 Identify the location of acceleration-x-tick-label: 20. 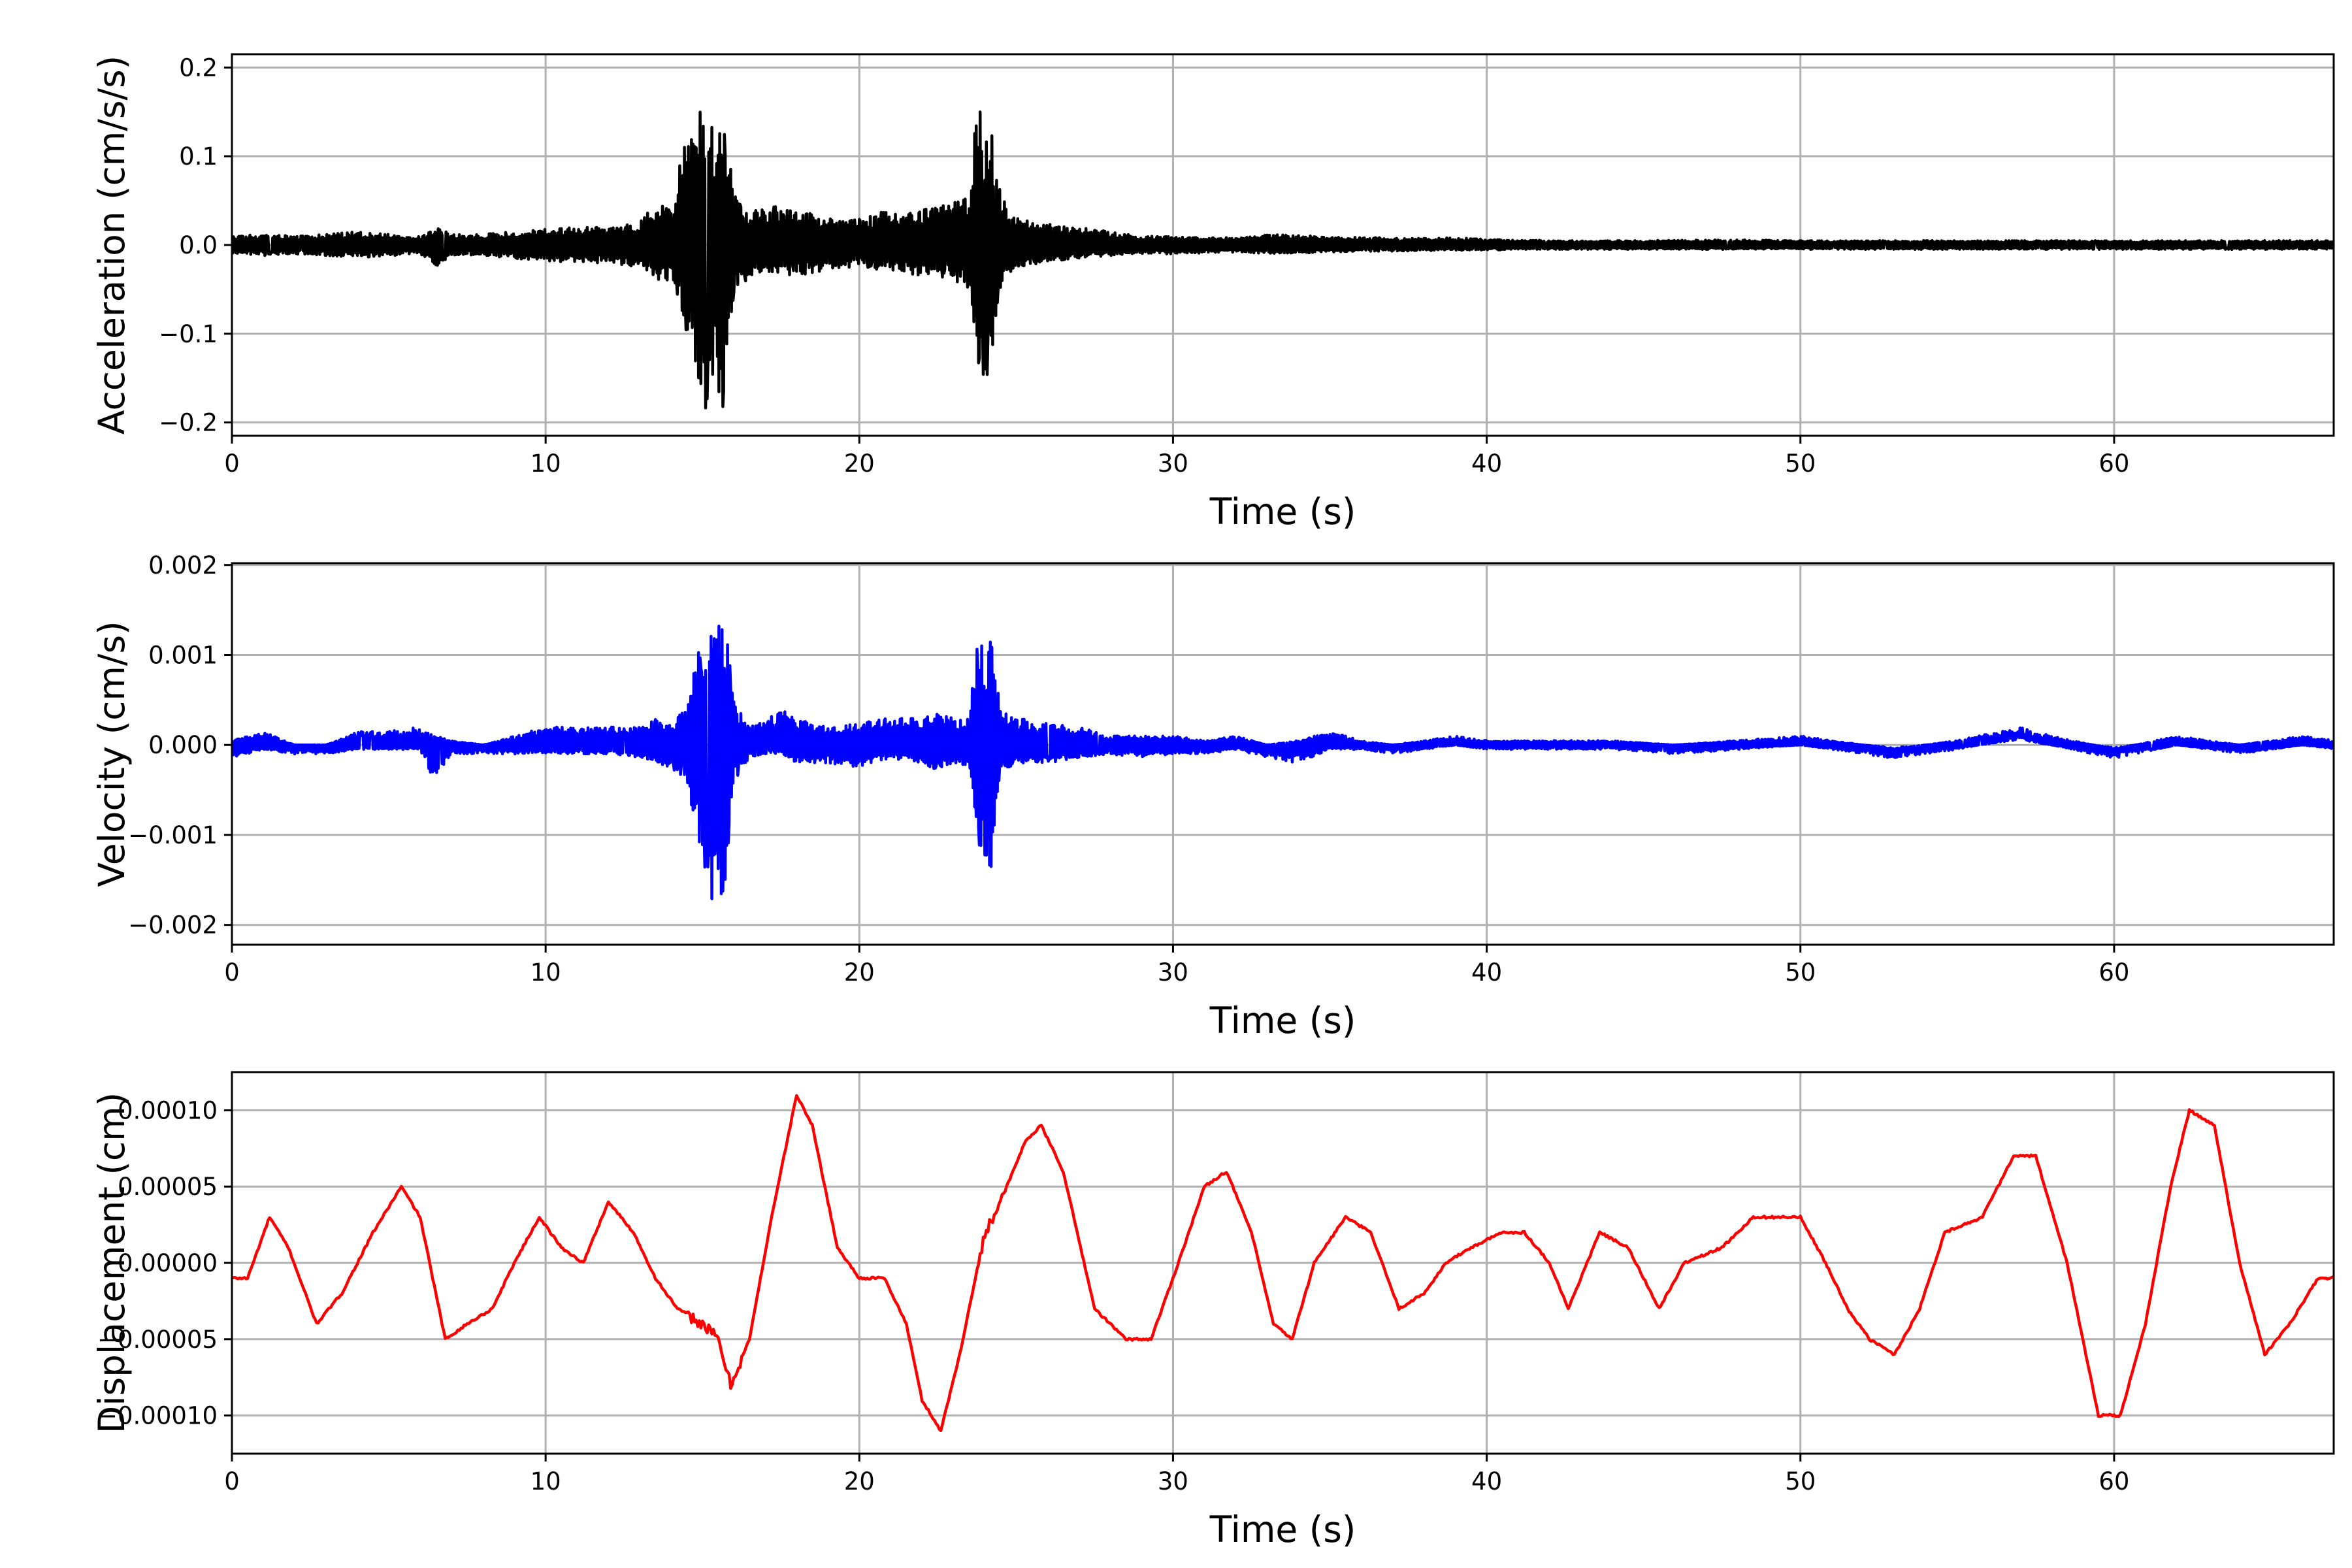
(859, 463).